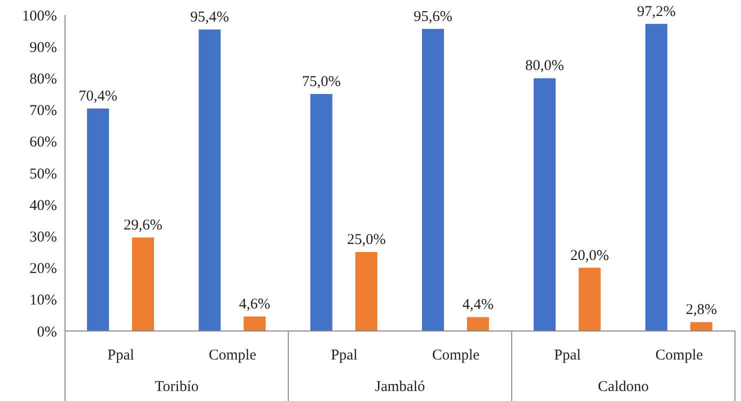  Describe the element at coordinates (433, 16) in the screenshot. I see `data-label: 95,6%` at that location.